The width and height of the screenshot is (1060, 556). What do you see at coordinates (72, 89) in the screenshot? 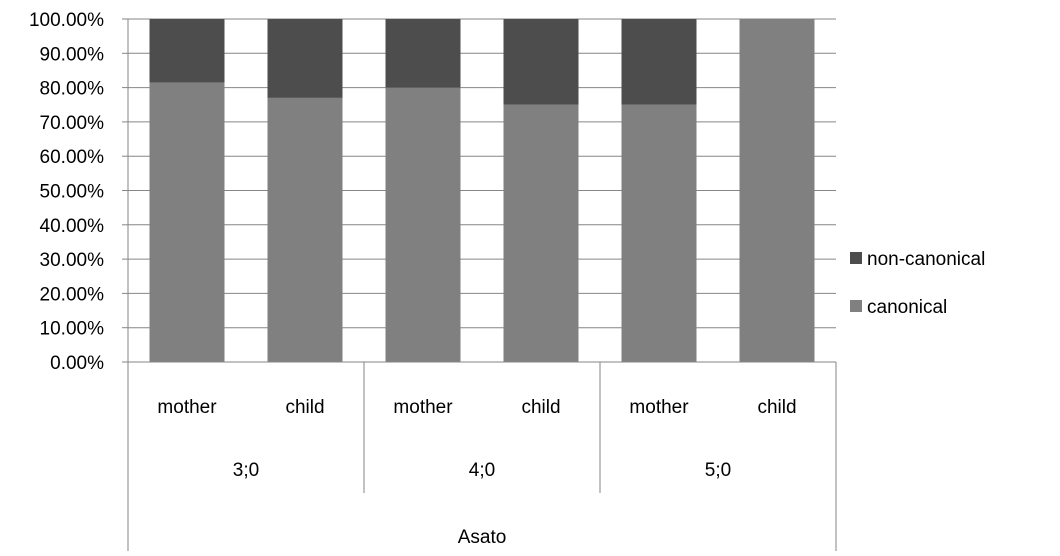
I see `y-tick-label: 80.00%` at bounding box center [72, 89].